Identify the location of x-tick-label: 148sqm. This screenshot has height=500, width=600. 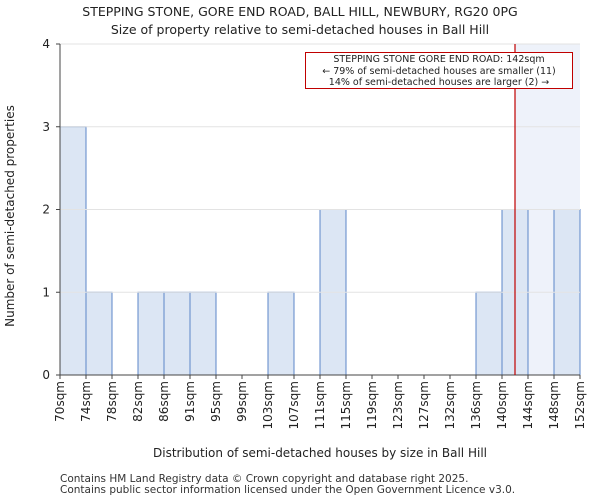
(554, 405).